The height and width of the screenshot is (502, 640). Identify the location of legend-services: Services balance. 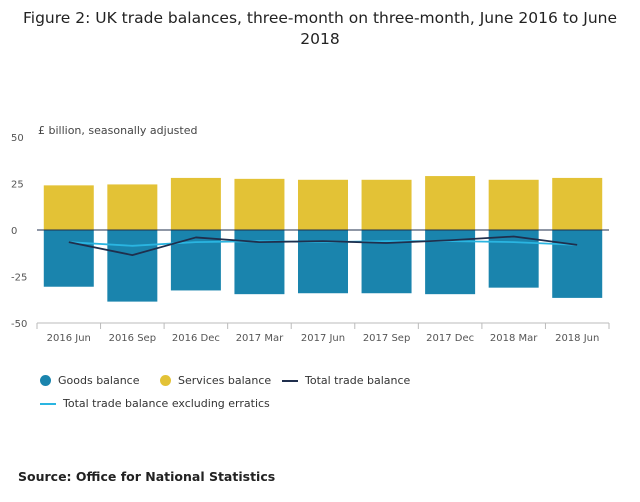
(215, 380).